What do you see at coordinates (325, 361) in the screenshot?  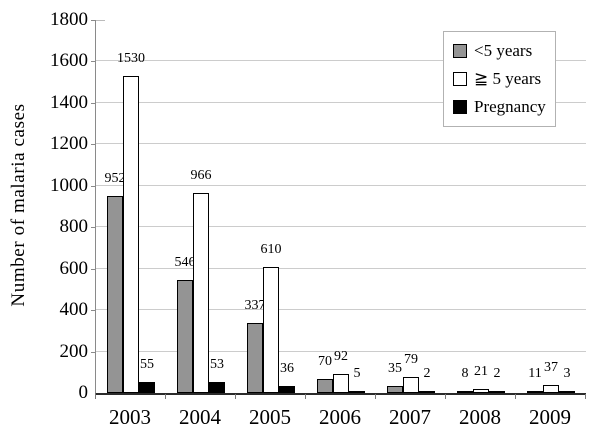 I see `bar-value-label: 70` at bounding box center [325, 361].